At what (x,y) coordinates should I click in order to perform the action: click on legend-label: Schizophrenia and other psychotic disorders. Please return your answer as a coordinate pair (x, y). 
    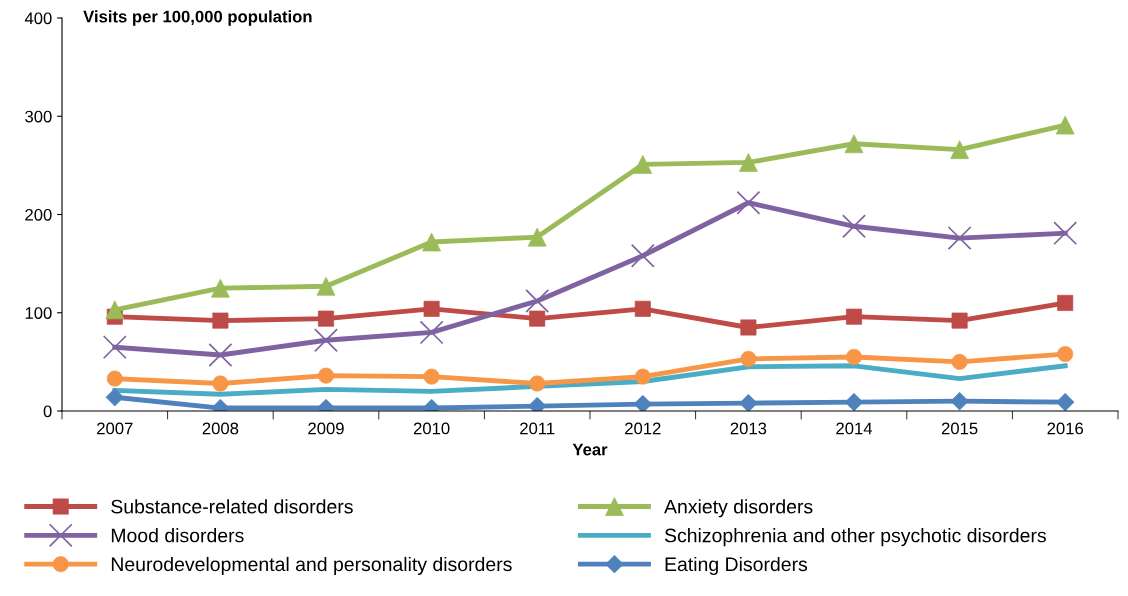
    Looking at the image, I should click on (855, 537).